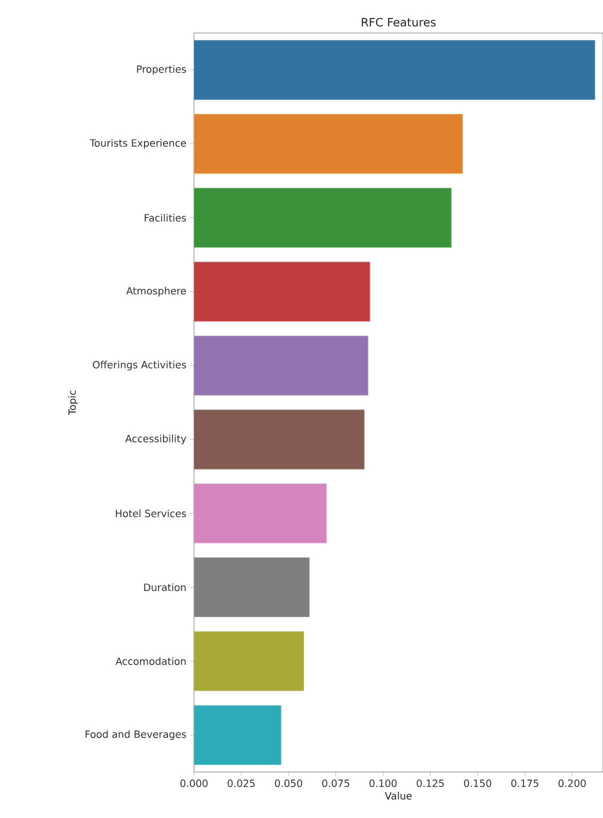 This screenshot has height=818, width=603. Describe the element at coordinates (288, 784) in the screenshot. I see `x-tick-label: 0.050` at that location.